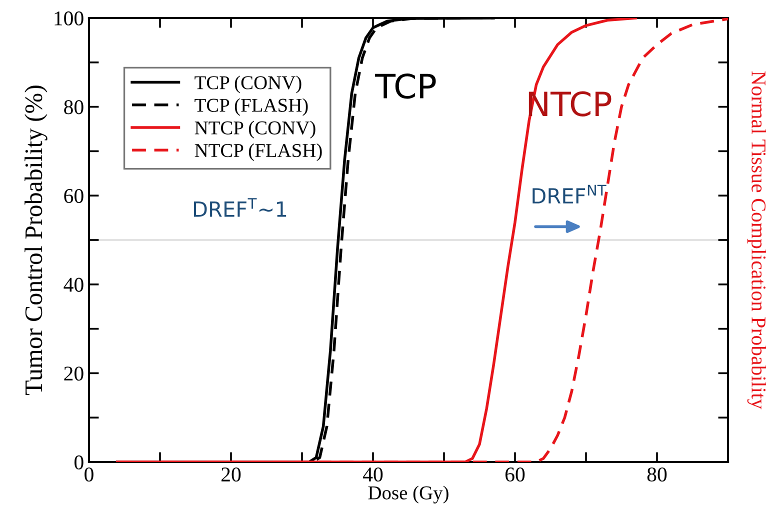  I want to click on legend-label: NTCP (CONV), so click(255, 129).